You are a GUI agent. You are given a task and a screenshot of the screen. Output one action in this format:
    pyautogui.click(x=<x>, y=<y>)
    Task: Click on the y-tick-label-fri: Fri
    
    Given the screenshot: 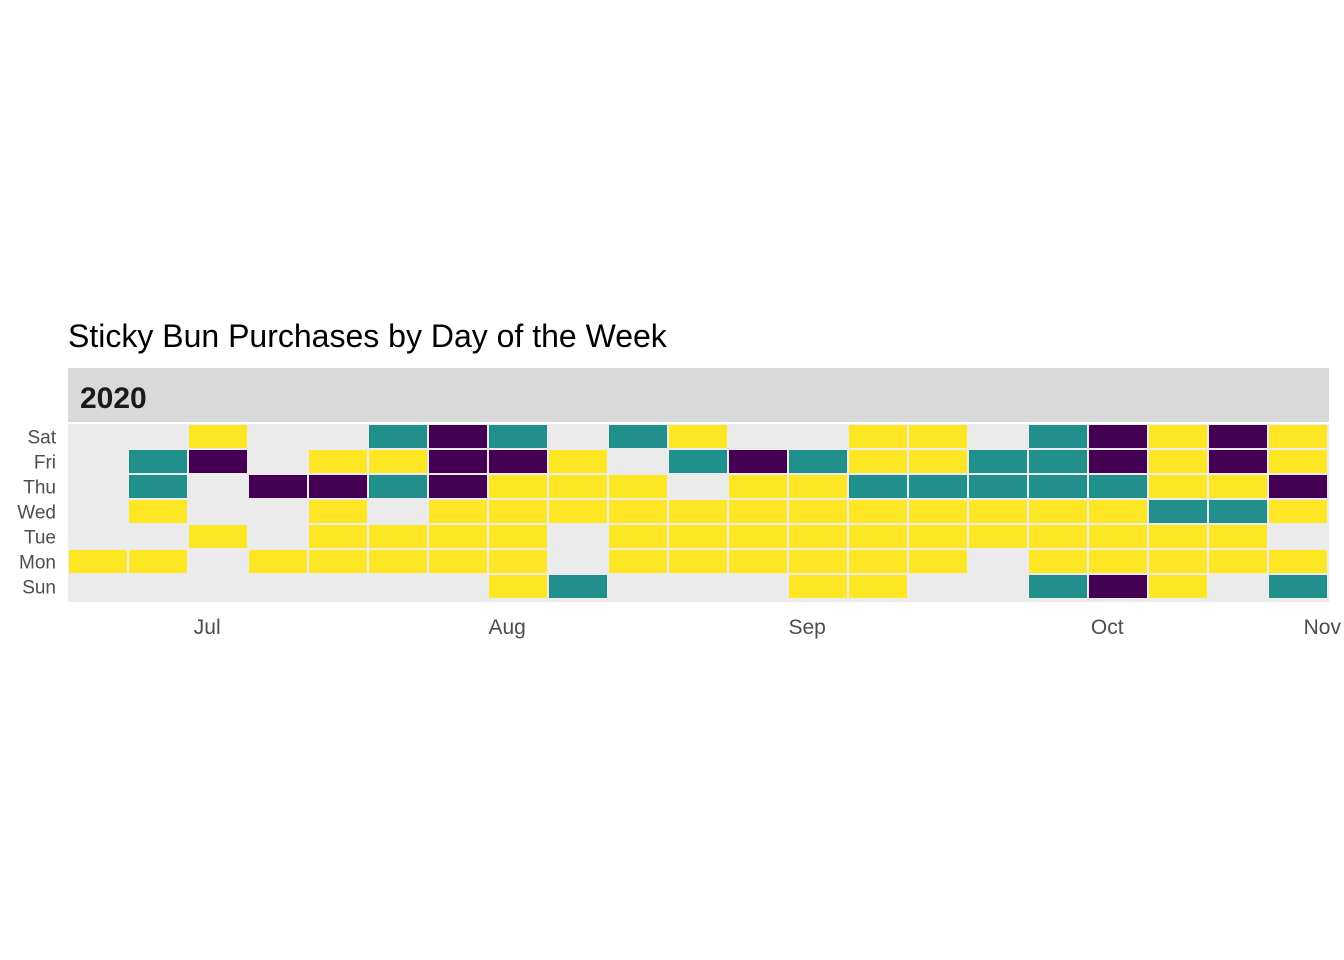 What is the action you would take?
    pyautogui.click(x=45, y=463)
    